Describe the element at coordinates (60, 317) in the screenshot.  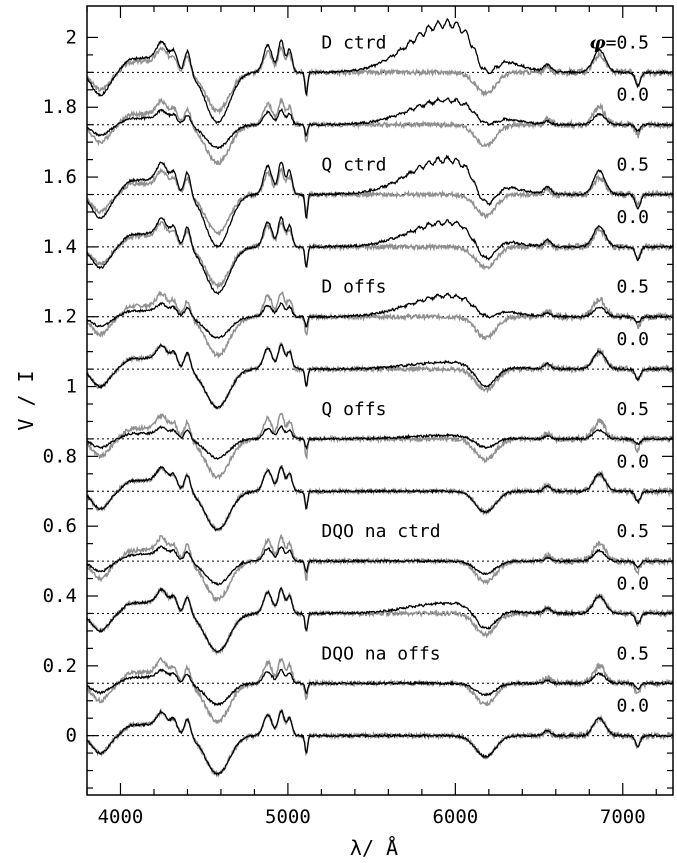
I see `y-tick-label: 1.2` at that location.